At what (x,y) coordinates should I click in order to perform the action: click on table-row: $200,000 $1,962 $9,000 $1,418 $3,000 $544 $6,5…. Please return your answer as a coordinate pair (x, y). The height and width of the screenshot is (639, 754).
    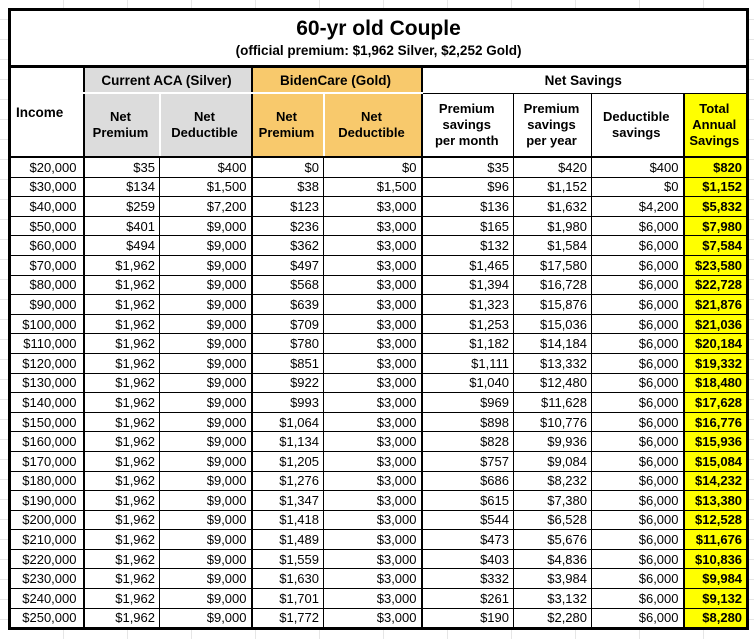
    Looking at the image, I should click on (379, 520).